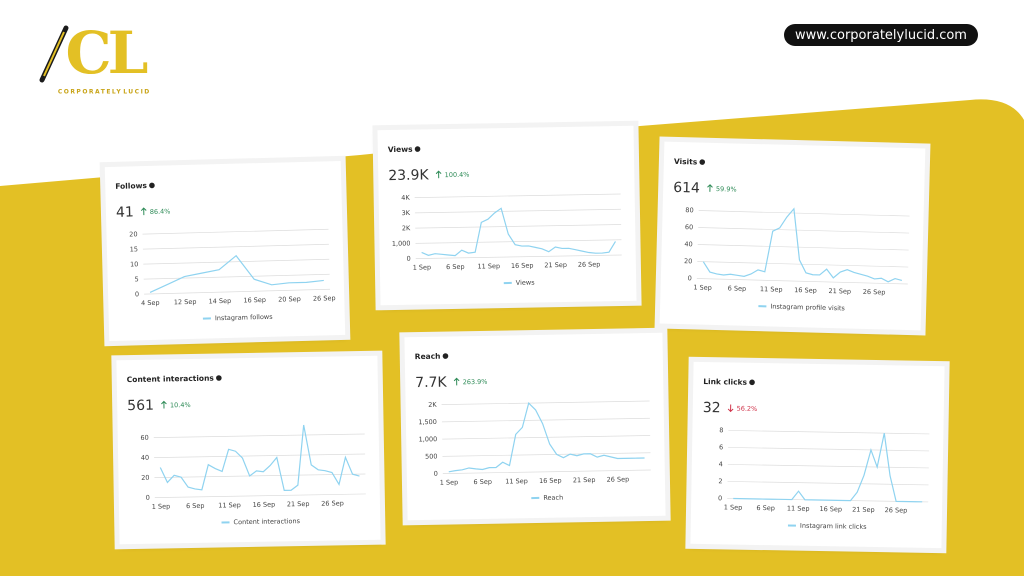 This screenshot has height=576, width=1024. What do you see at coordinates (526, 283) in the screenshot?
I see `legend-label: Views` at bounding box center [526, 283].